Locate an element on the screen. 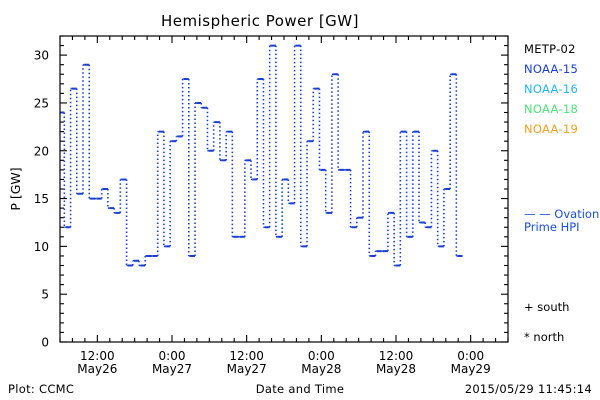  y-tick-label: 25 is located at coordinates (41, 103).